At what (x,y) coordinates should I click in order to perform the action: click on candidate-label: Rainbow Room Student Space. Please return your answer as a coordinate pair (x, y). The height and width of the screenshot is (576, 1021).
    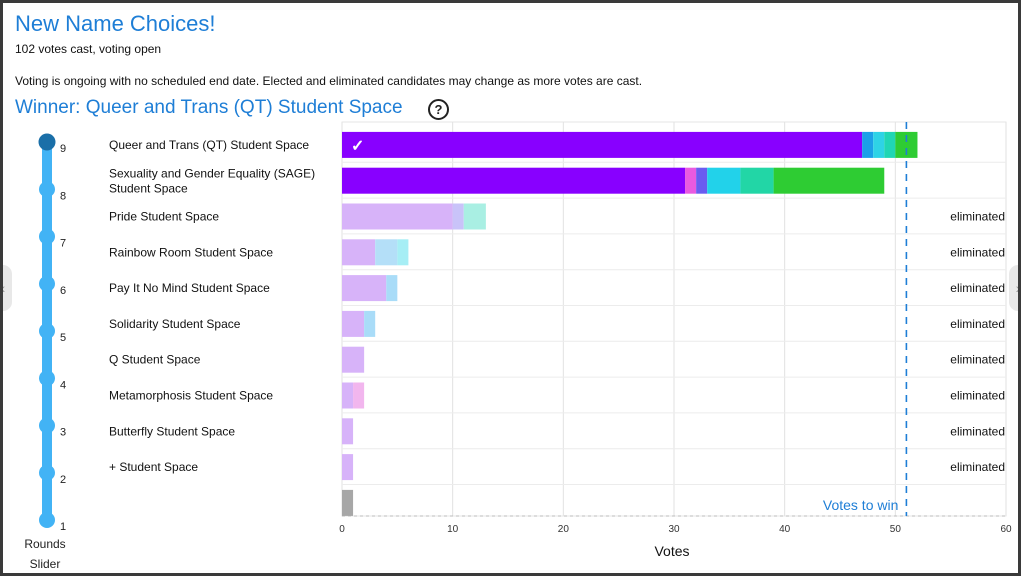
    Looking at the image, I should click on (191, 252).